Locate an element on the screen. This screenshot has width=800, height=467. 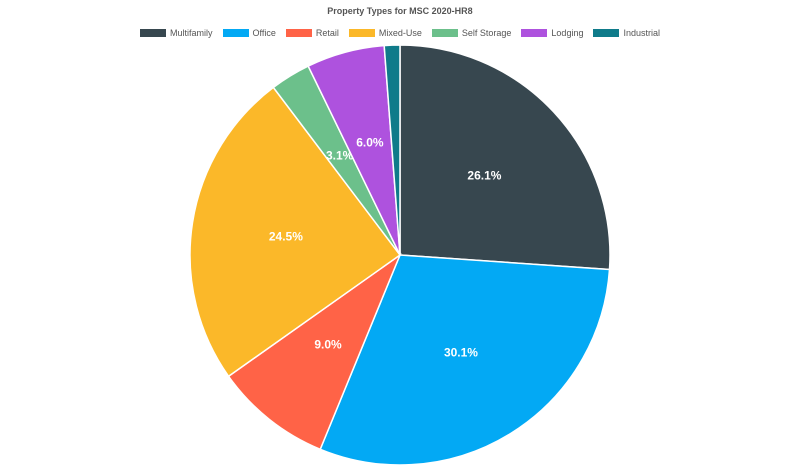
slice-label-self-storage: 3.1% is located at coordinates (340, 156).